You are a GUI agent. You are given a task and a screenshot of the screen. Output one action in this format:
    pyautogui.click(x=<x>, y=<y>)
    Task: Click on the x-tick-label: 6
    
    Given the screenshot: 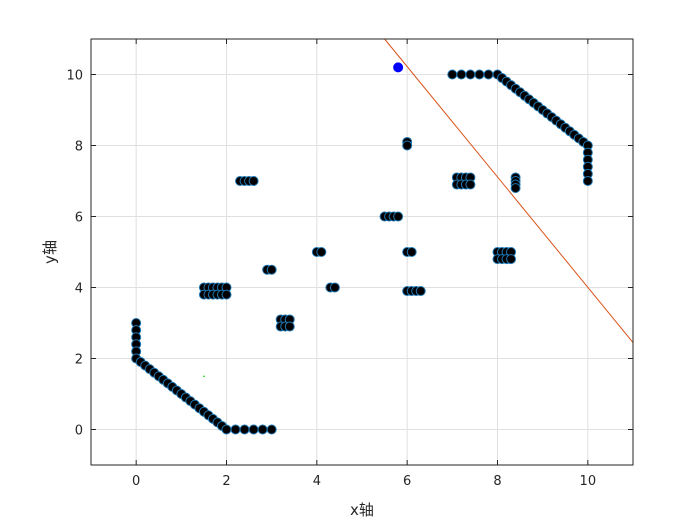 What is the action you would take?
    pyautogui.click(x=407, y=481)
    